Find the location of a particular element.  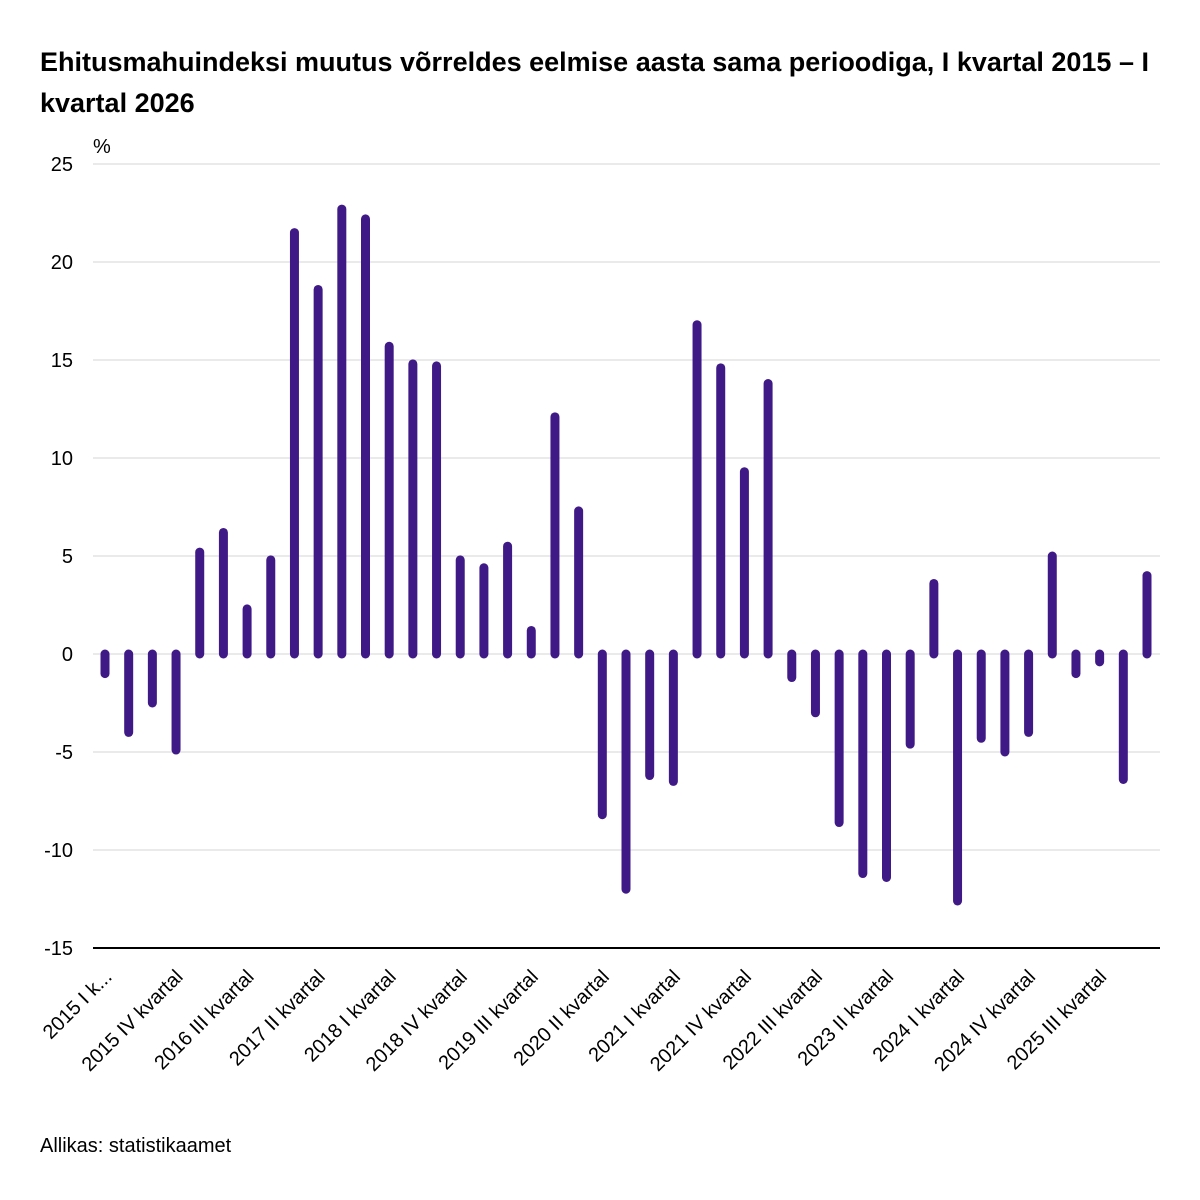

y-tick-label: 0 is located at coordinates (67, 655).